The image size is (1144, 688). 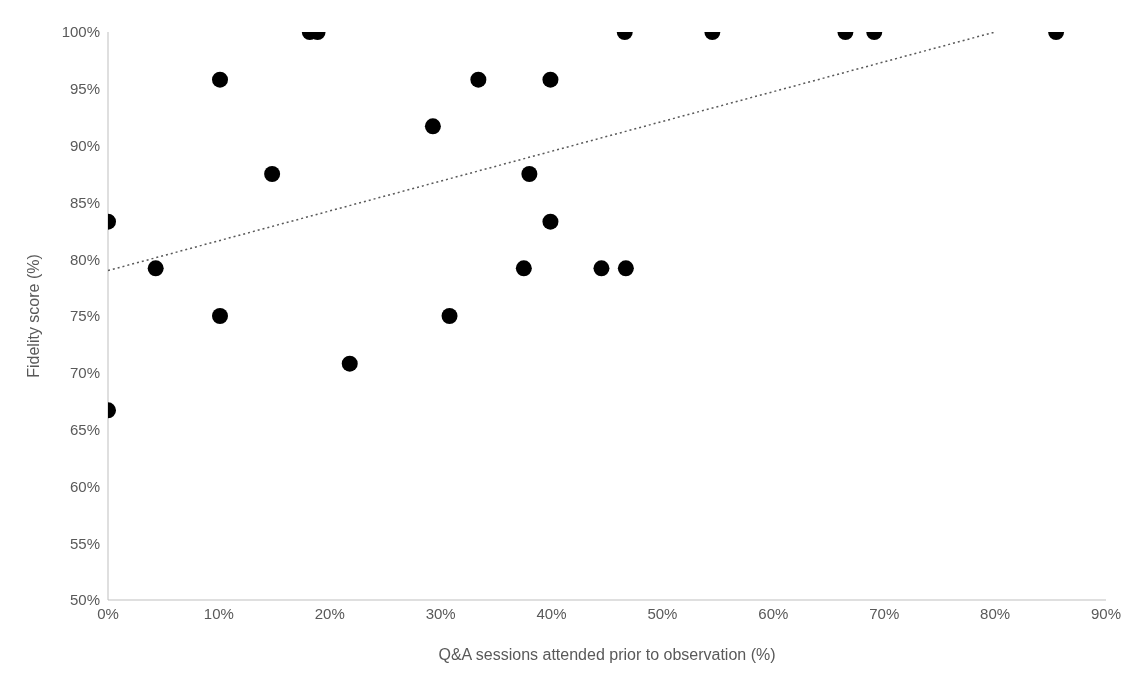 I want to click on y-tick-label: 95%, so click(x=84, y=89).